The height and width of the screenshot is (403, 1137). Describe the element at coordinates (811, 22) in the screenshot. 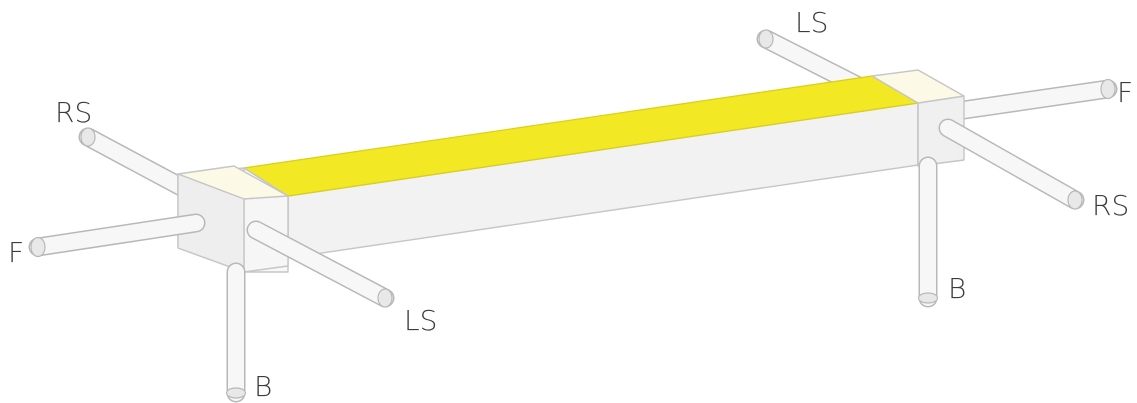

I see `label-right-ls: LS` at that location.